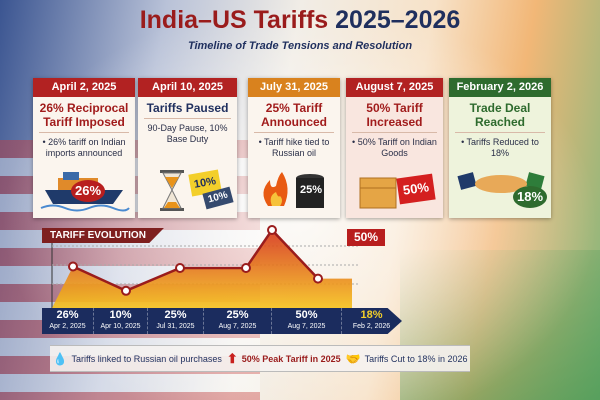 The width and height of the screenshot is (600, 400). I want to click on footer-text: Tariffs Cut to 18% in 2026, so click(416, 358).